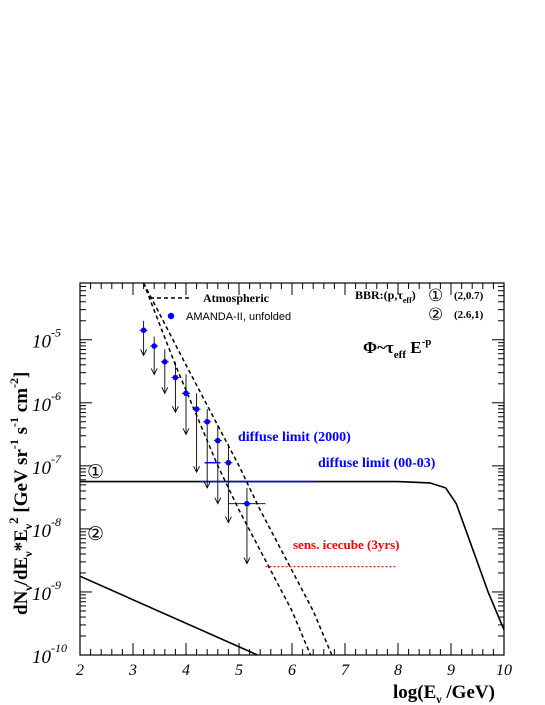 This screenshot has height=705, width=545. What do you see at coordinates (95, 472) in the screenshot?
I see `curve-1-label: ①` at bounding box center [95, 472].